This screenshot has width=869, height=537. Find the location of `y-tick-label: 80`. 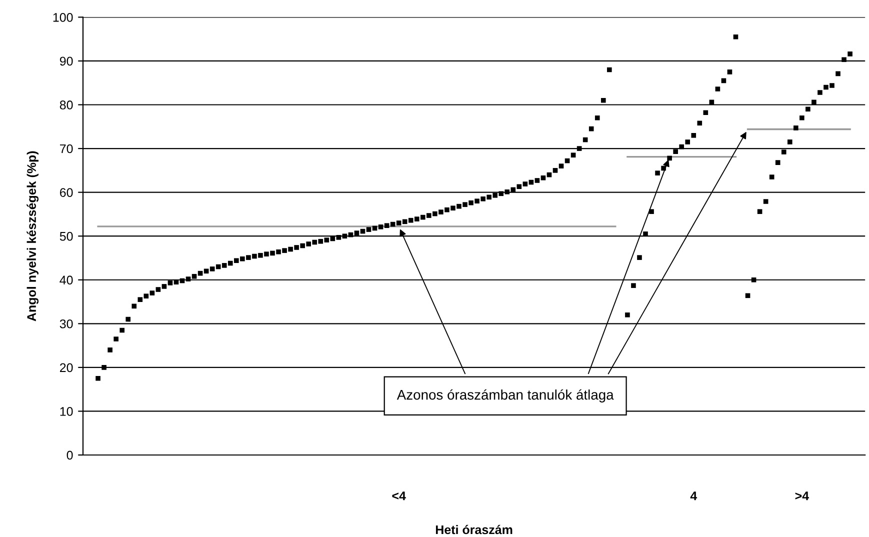

y-tick-label: 80 is located at coordinates (66, 105).